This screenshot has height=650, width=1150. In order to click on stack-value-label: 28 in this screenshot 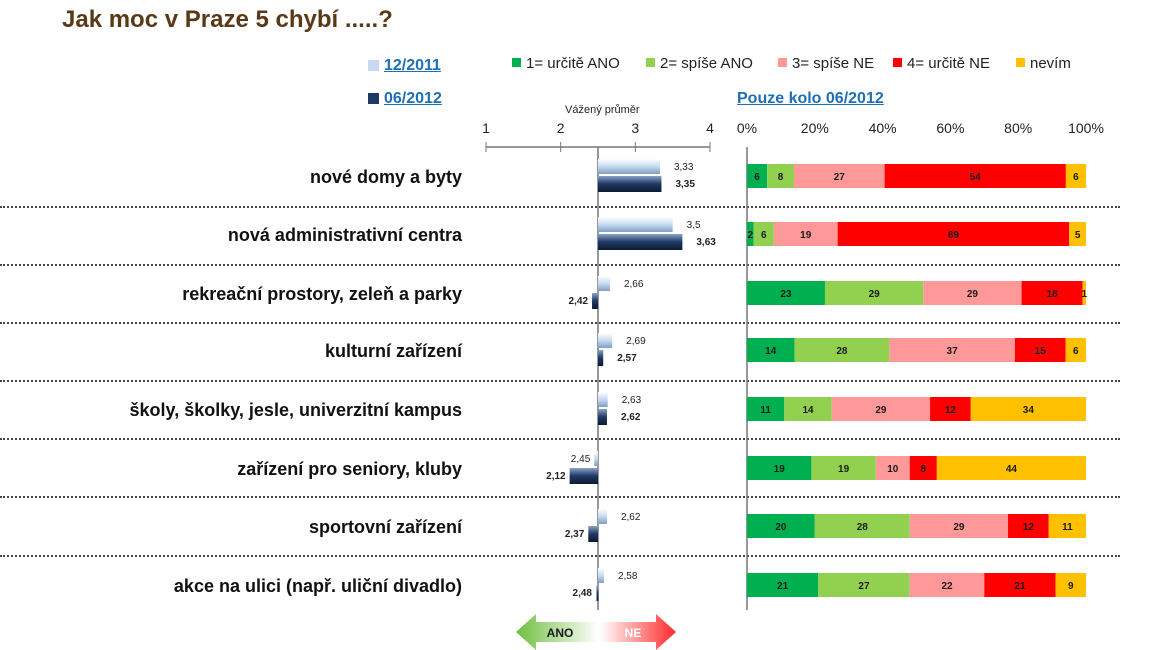, I will do `click(842, 351)`.